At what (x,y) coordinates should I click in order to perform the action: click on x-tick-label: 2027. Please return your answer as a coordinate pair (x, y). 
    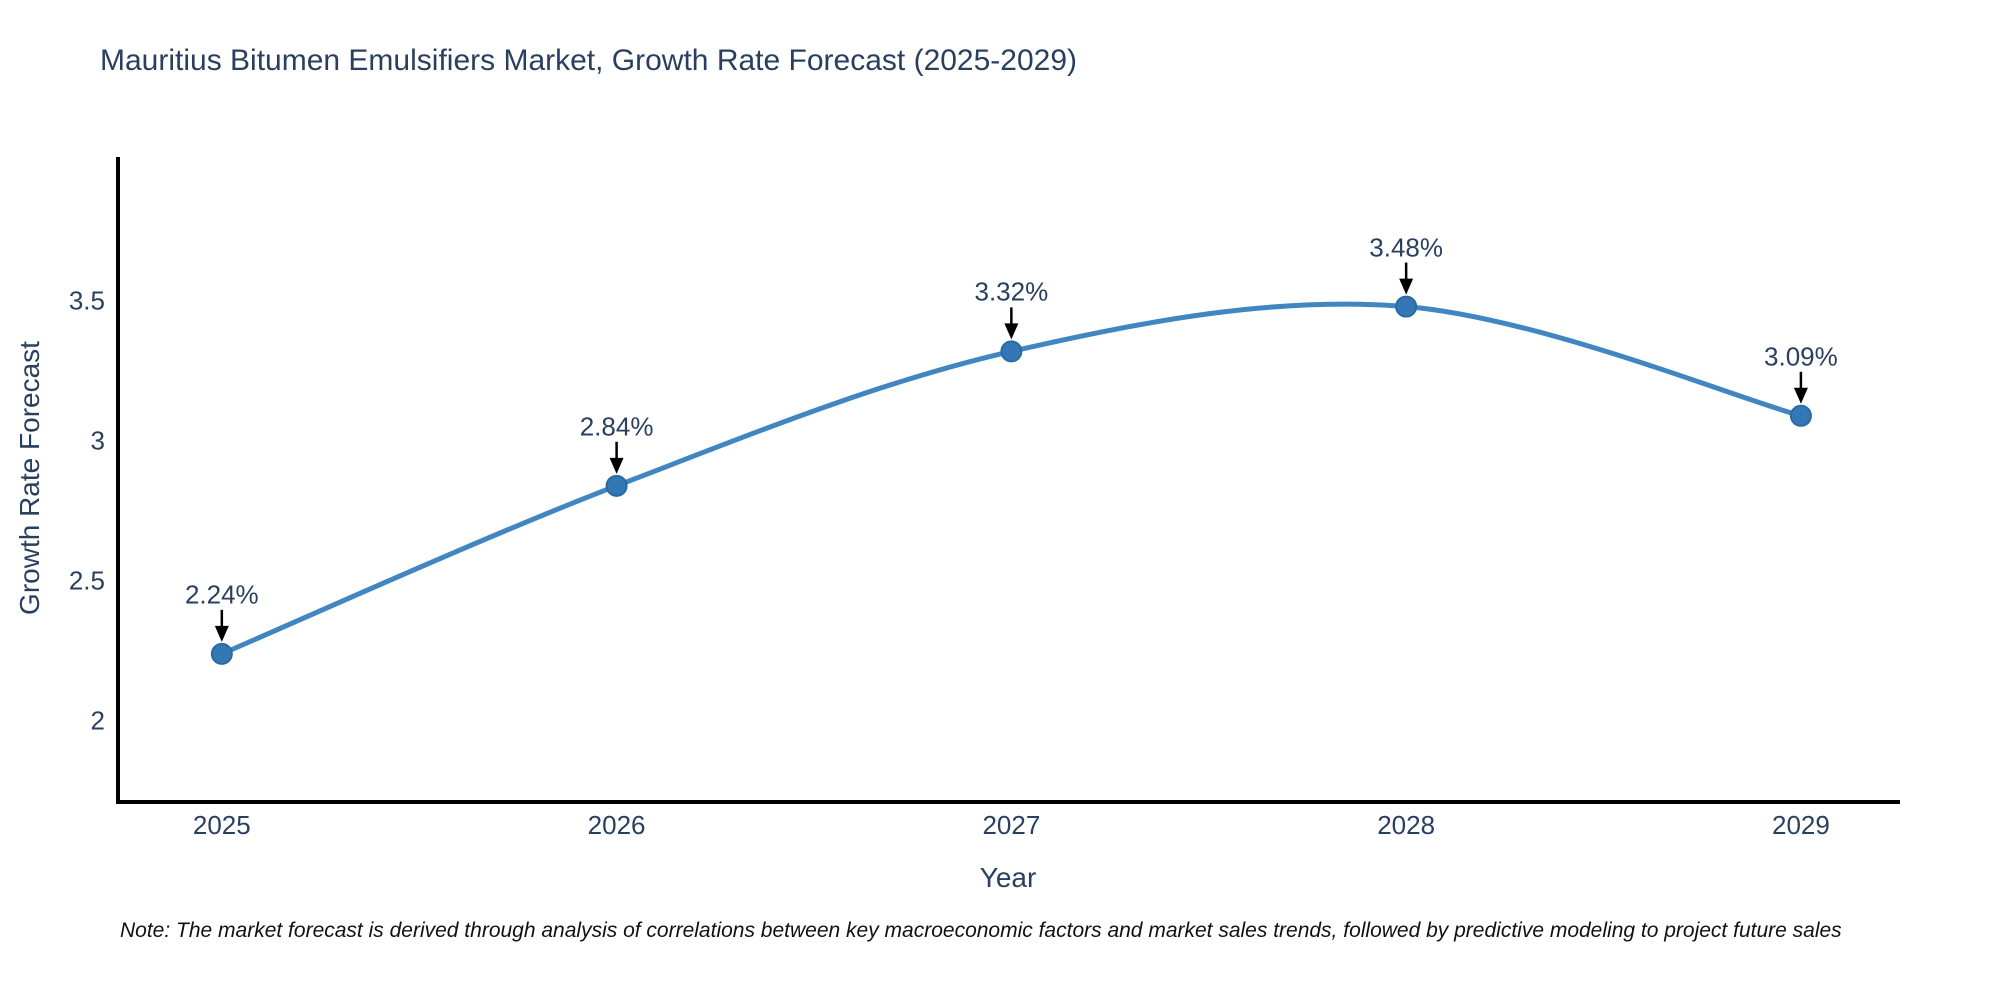
    Looking at the image, I should click on (1011, 825).